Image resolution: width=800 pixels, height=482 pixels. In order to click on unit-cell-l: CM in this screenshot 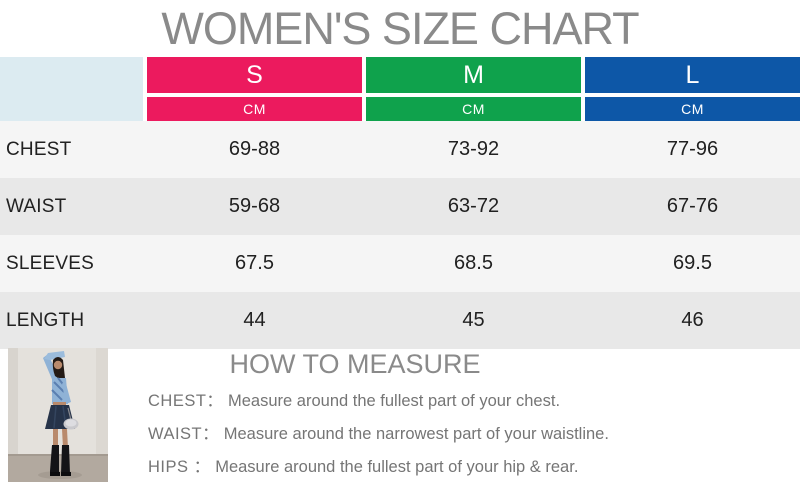, I will do `click(692, 109)`.